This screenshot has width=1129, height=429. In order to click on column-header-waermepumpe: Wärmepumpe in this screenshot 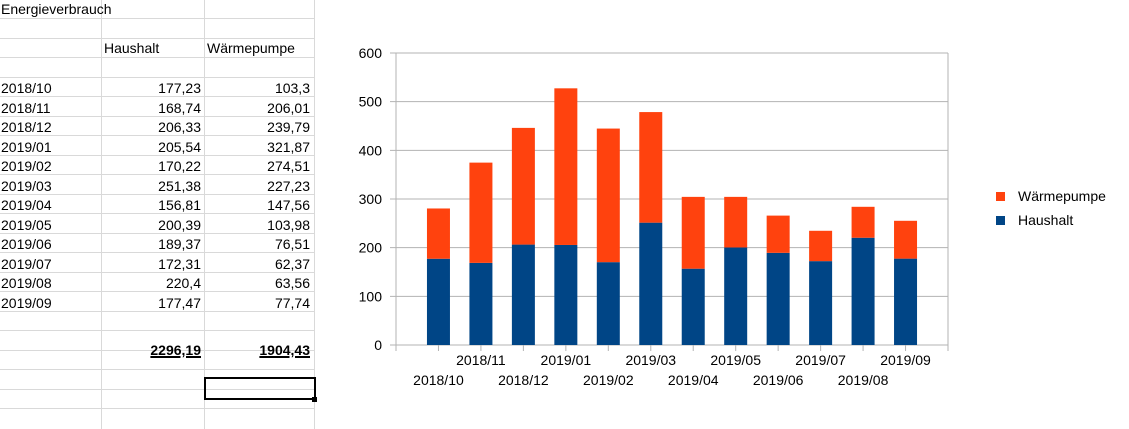, I will do `click(251, 48)`.